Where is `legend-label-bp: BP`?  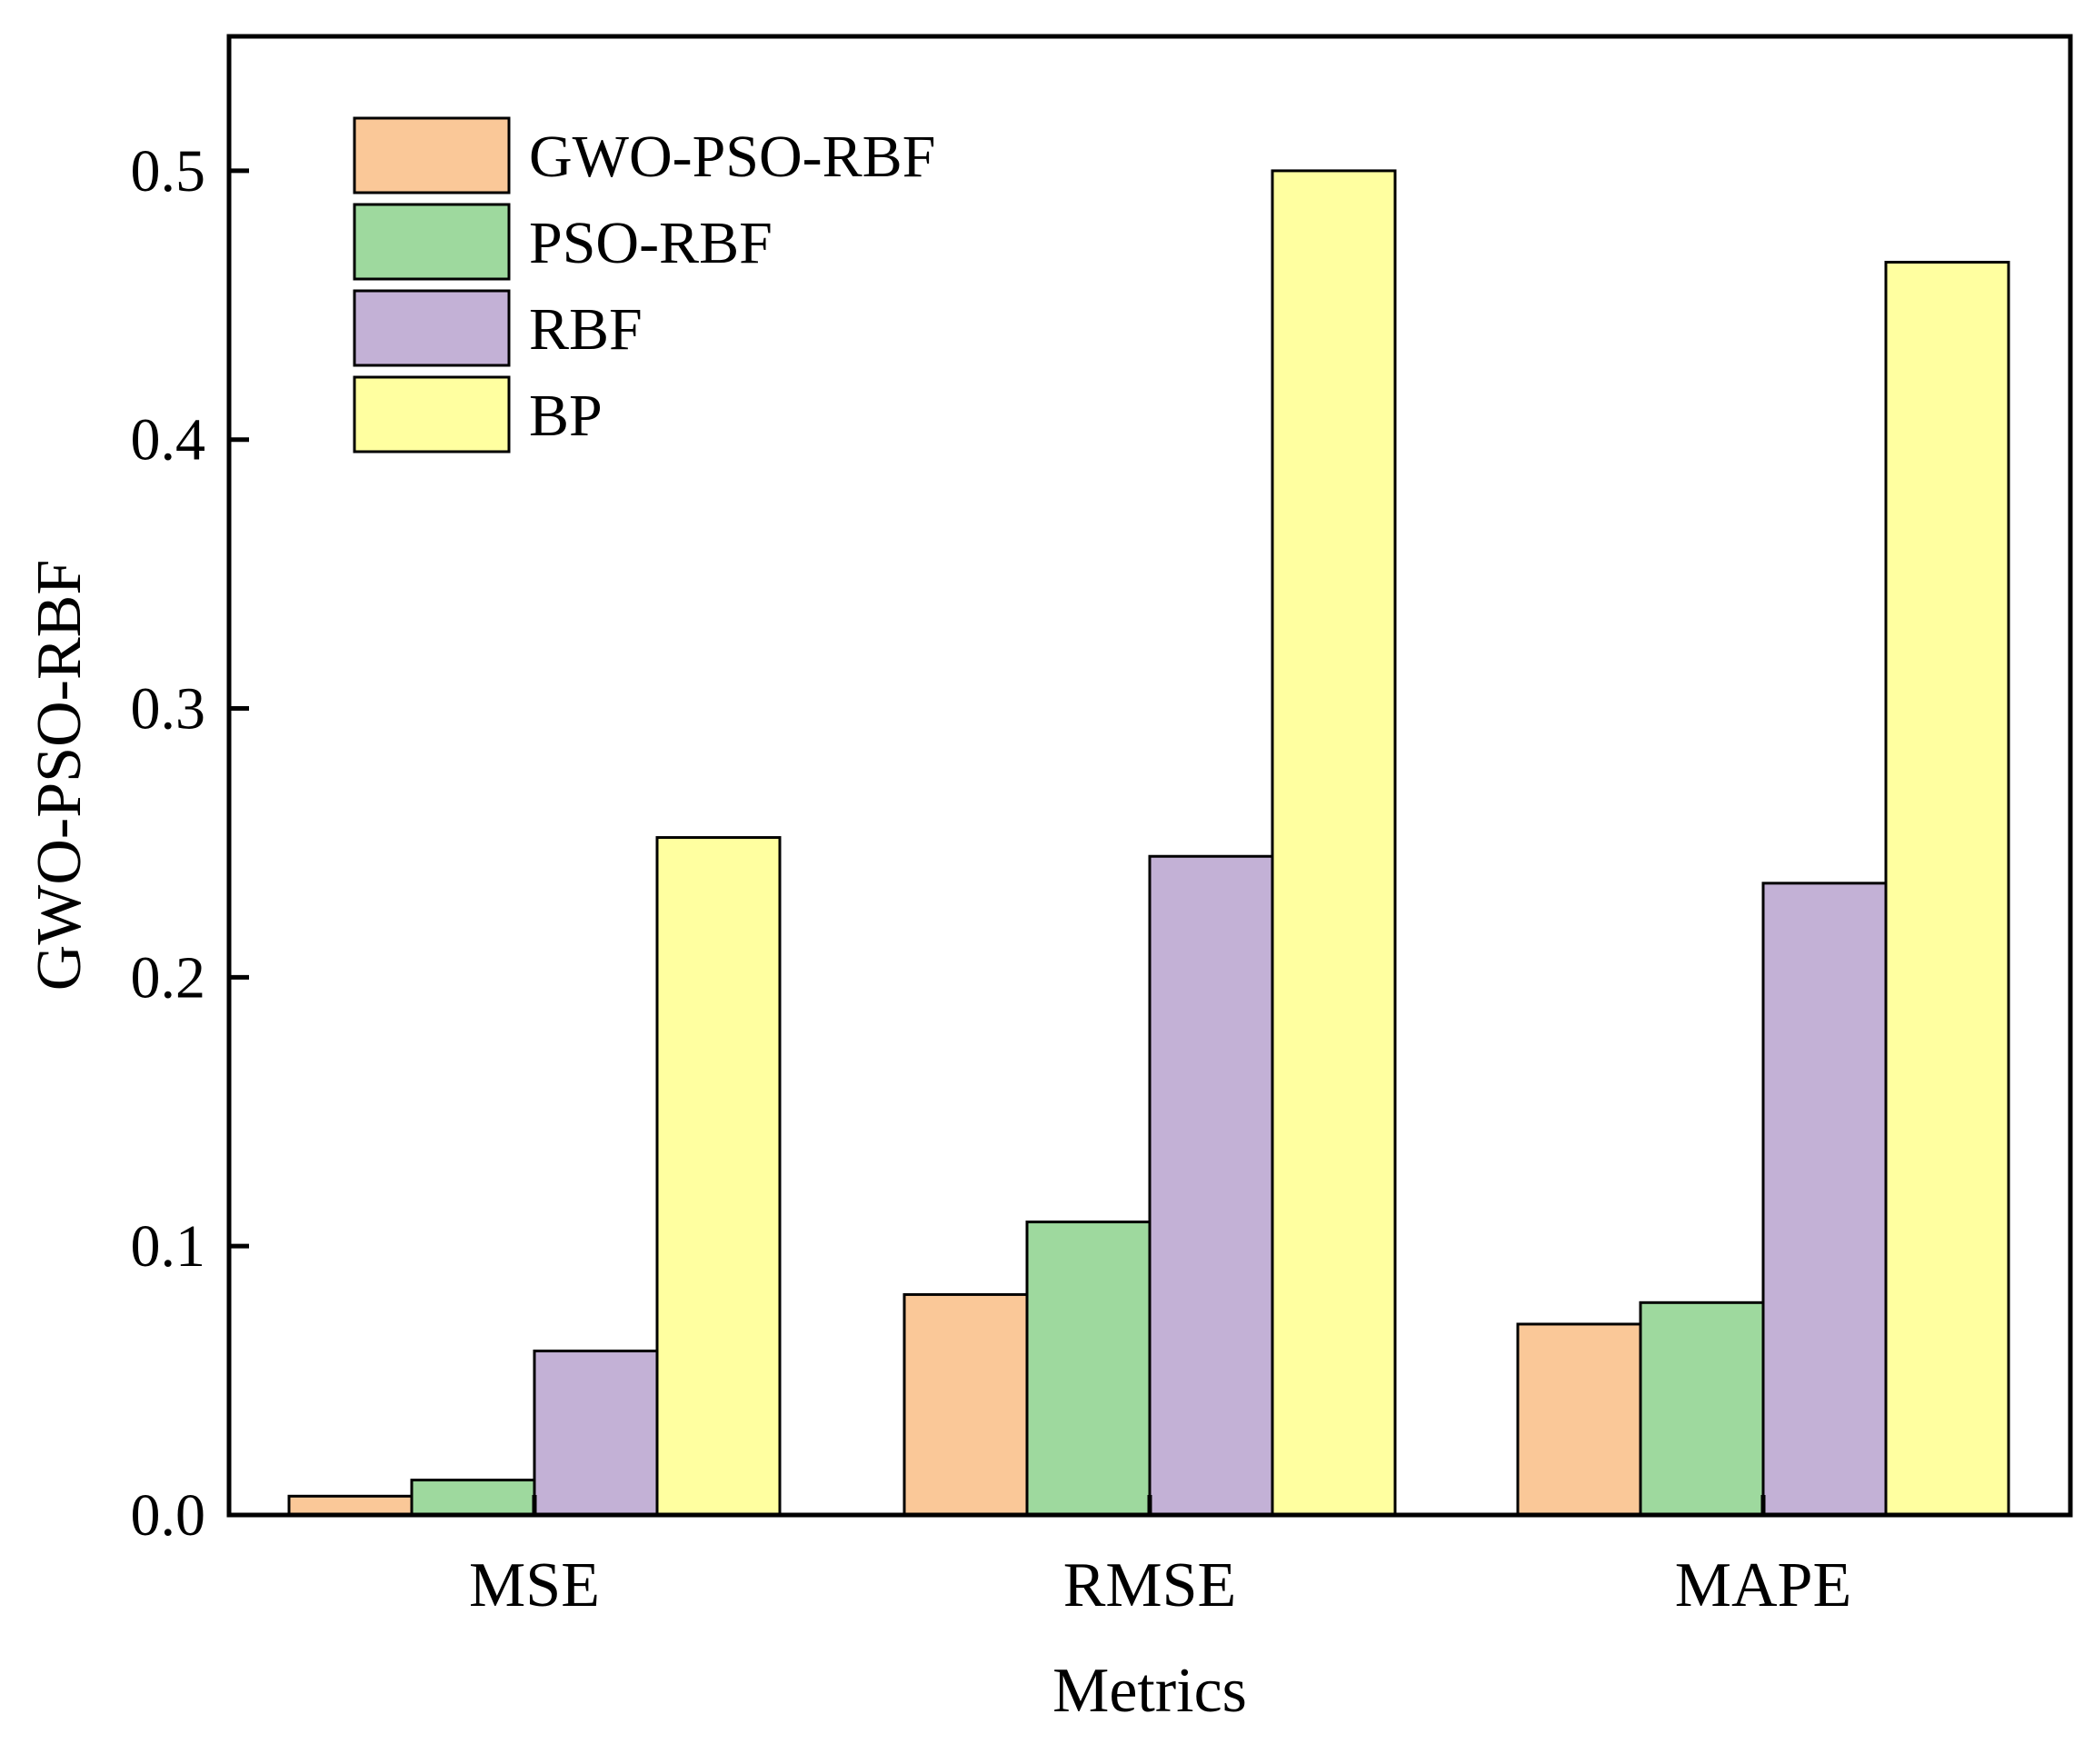
legend-label-bp: BP is located at coordinates (566, 416).